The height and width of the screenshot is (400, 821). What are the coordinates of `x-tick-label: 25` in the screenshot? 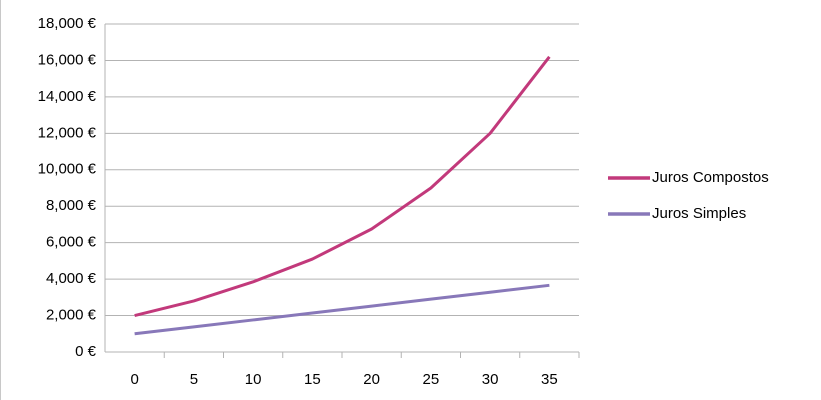 It's located at (431, 379).